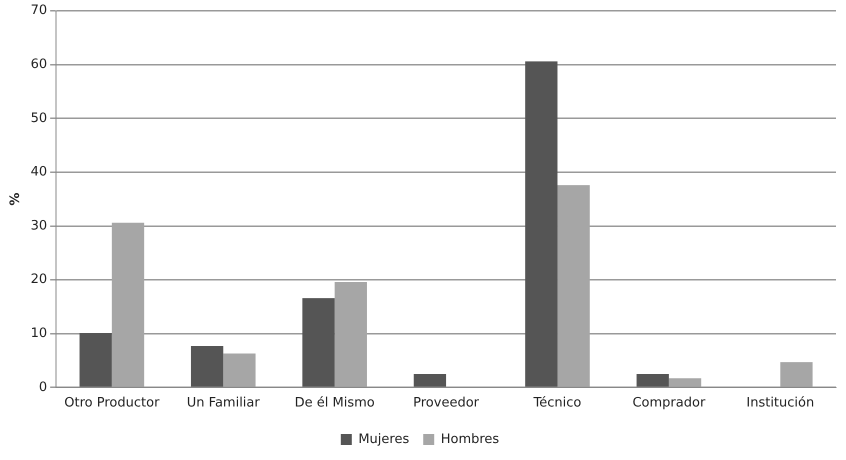  I want to click on y-tick-label: 0, so click(43, 387).